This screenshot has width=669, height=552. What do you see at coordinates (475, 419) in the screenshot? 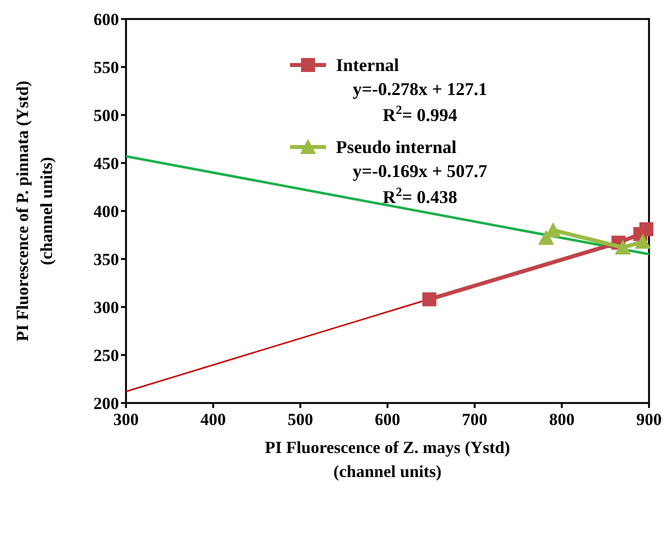
I see `x-tick-label: 700` at bounding box center [475, 419].